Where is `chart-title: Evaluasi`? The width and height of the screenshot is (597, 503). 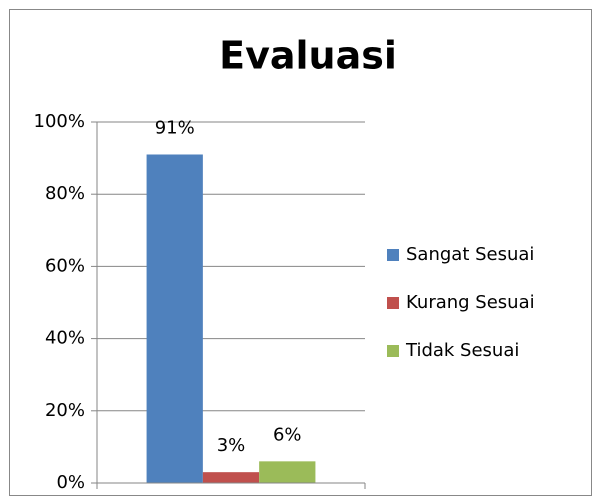
chart-title: Evaluasi is located at coordinates (308, 56).